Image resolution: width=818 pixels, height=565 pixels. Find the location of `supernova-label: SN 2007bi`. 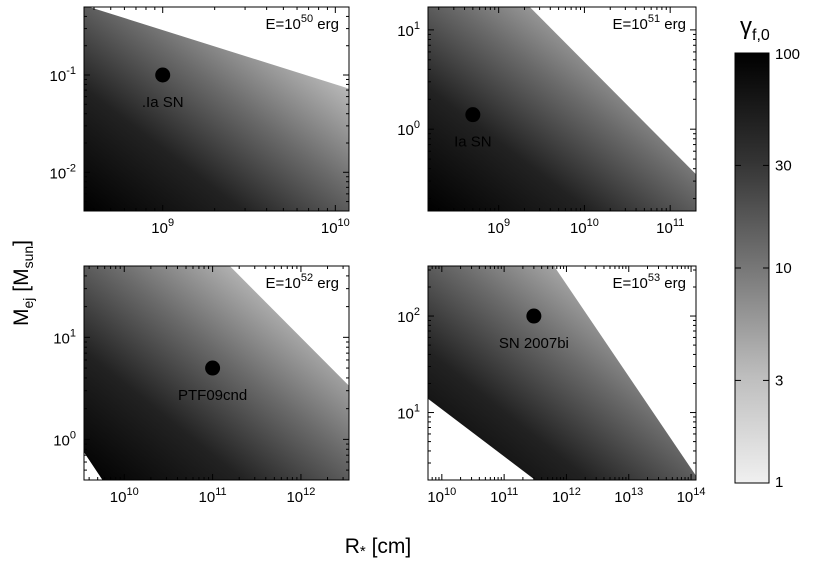

supernova-label: SN 2007bi is located at coordinates (534, 343).